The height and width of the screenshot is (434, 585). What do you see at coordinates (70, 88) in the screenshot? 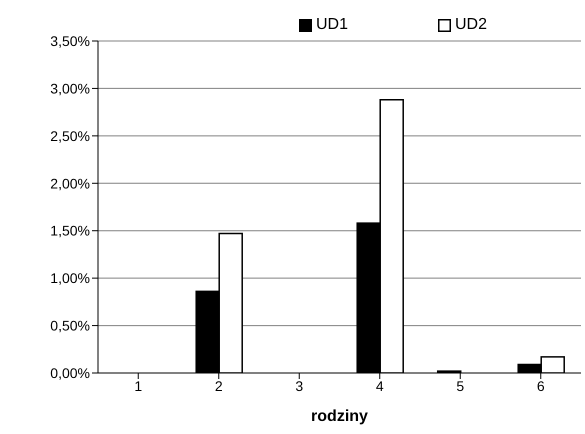
I see `y-tick-label: 3,00%` at bounding box center [70, 88].